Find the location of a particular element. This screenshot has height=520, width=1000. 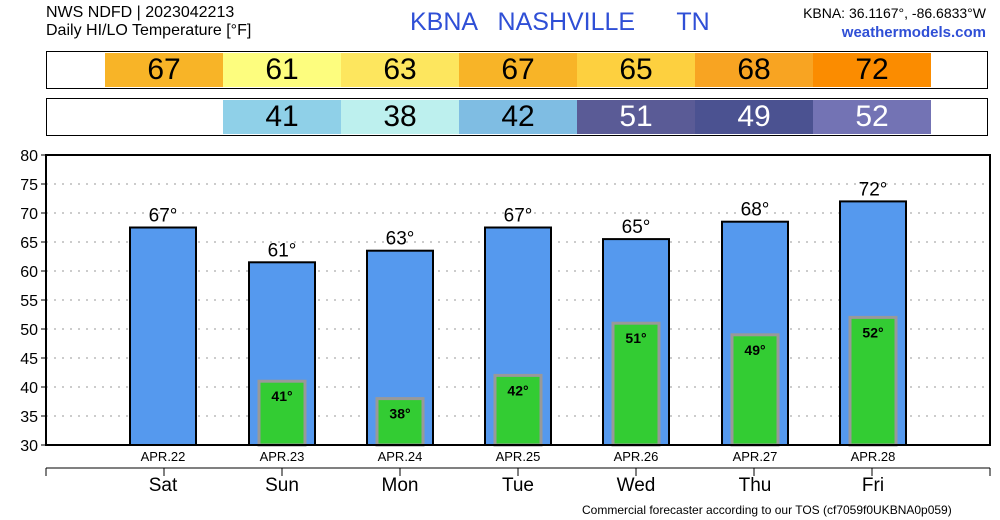

date-label: APR.27 is located at coordinates (755, 456).